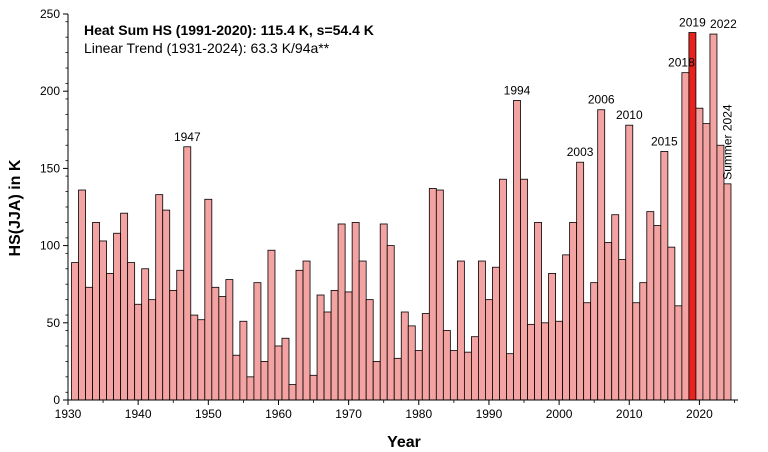 This screenshot has width=768, height=452. Describe the element at coordinates (173, 345) in the screenshot. I see `bar-1945` at that location.